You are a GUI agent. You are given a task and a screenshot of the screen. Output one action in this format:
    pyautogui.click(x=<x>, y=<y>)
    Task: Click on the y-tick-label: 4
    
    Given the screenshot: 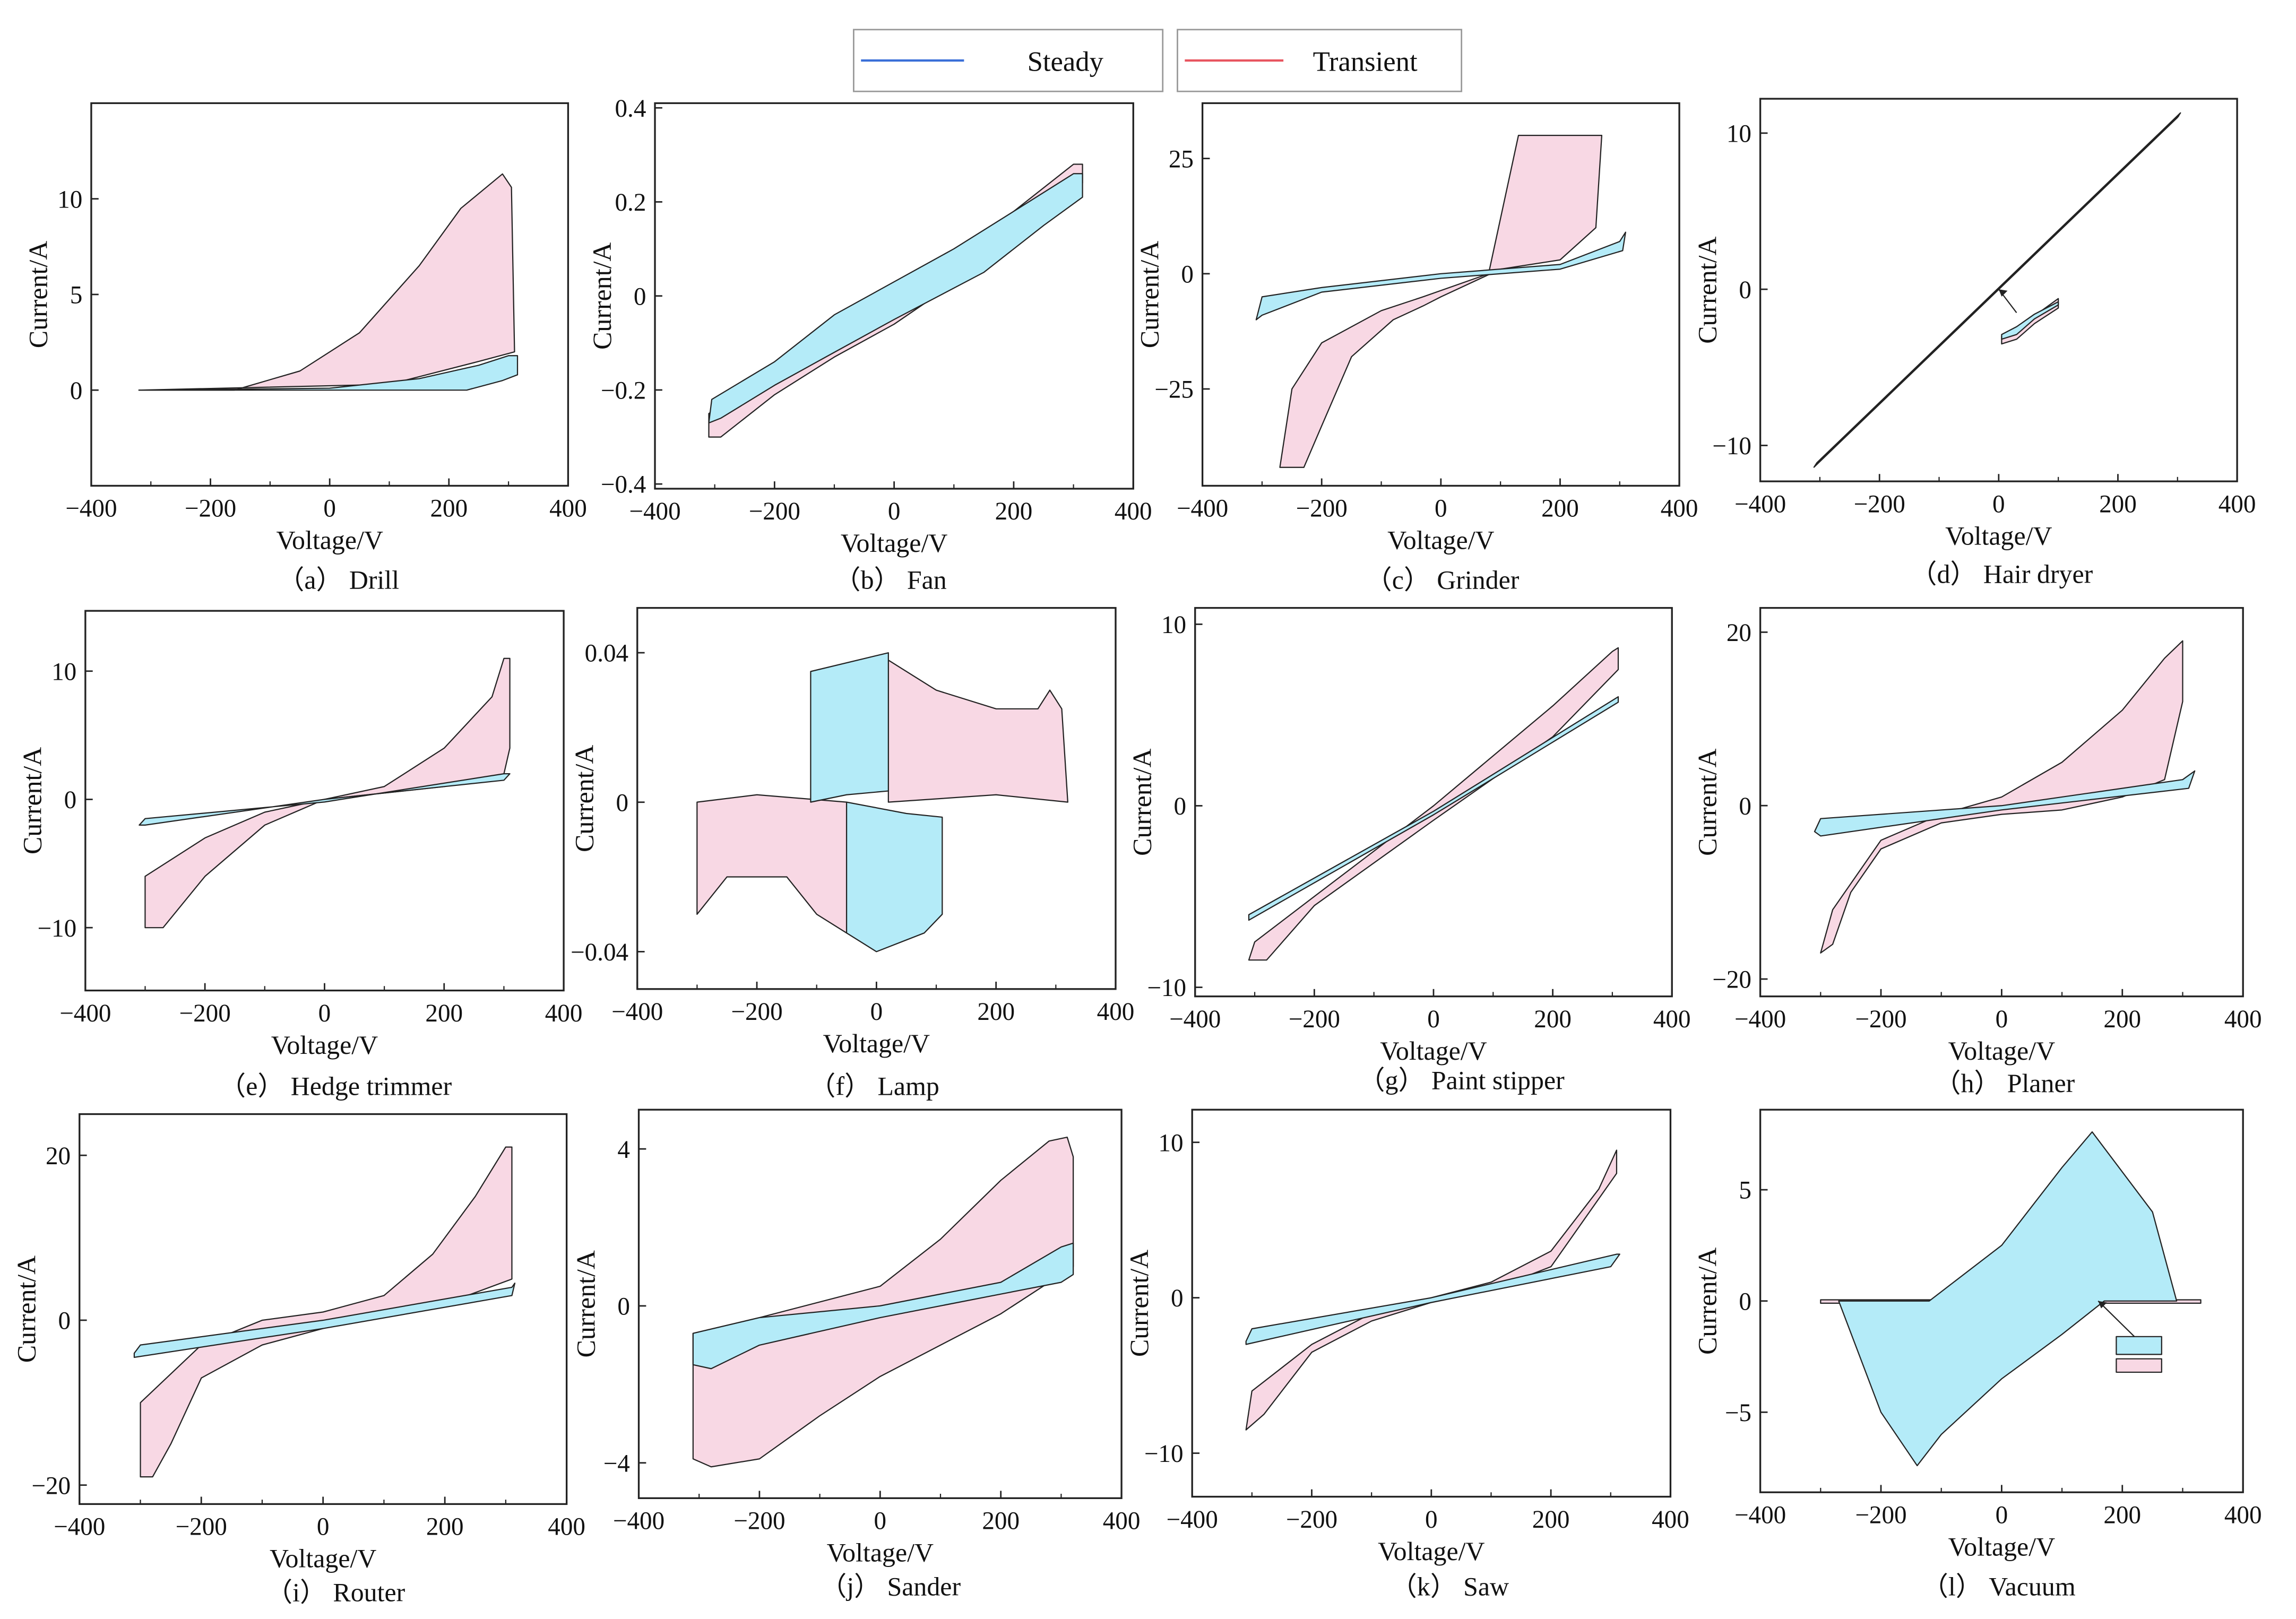 What is the action you would take?
    pyautogui.click(x=623, y=1150)
    